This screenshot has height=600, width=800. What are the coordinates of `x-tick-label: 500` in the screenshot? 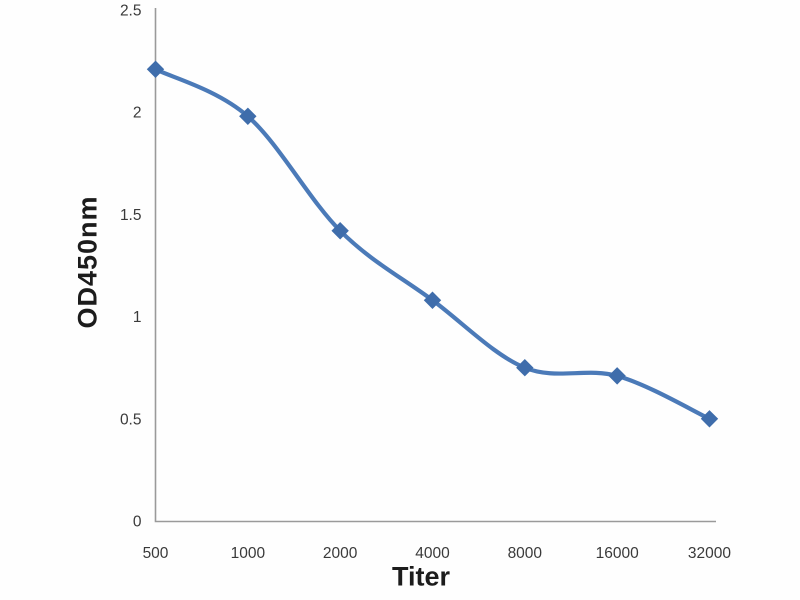 It's located at (156, 553).